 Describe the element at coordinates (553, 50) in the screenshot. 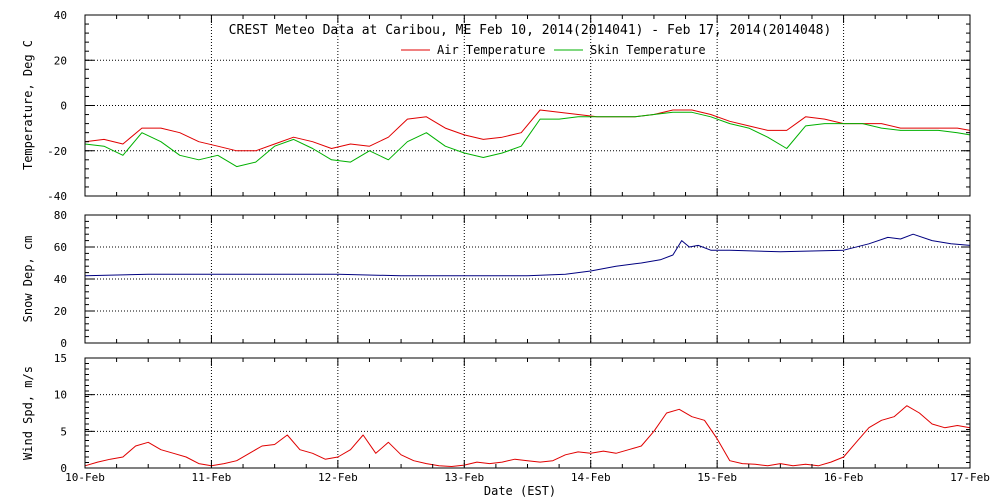

I see `temperature-legend: Air Temperature Skin Temperature` at that location.